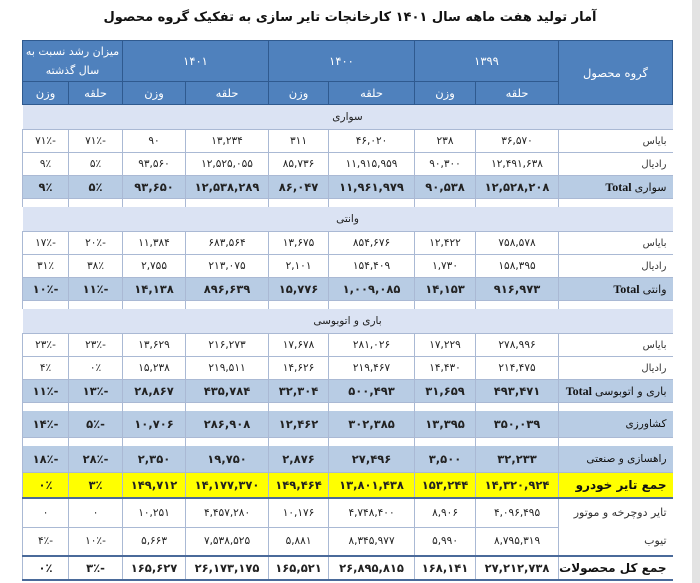 The image size is (700, 583). Describe the element at coordinates (517, 424) in the screenshot. I see `table-cell: ۳۵۰,۰۳۹` at that location.